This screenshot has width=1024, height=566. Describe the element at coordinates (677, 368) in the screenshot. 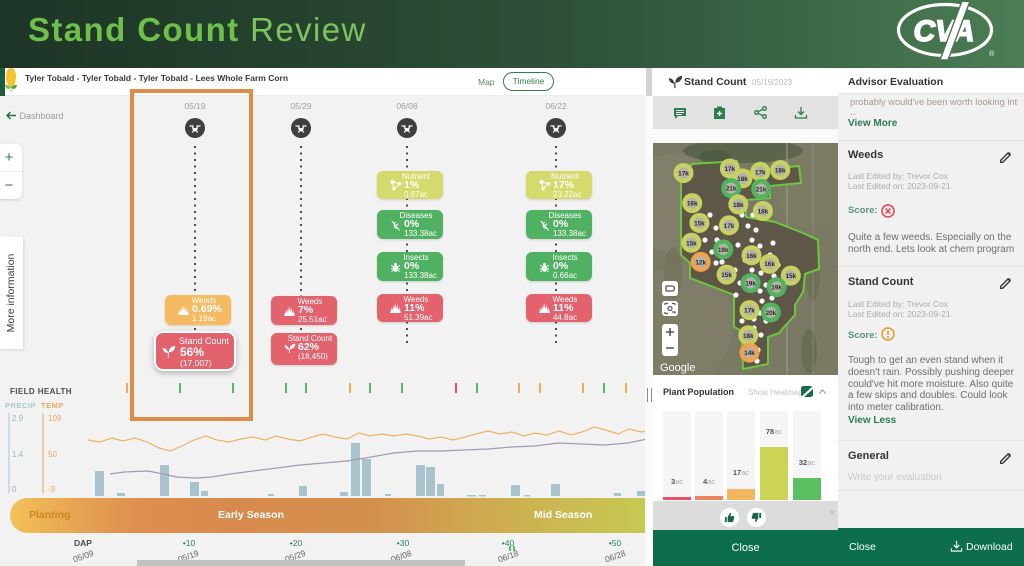

I see `svg-text: Google` at that location.